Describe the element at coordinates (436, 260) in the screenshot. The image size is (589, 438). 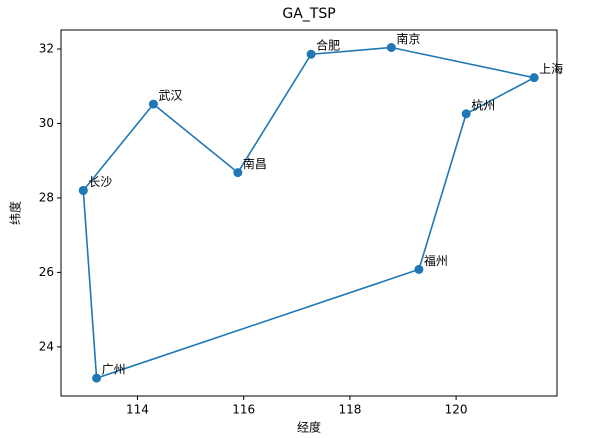
I see `city-label: 福州` at that location.